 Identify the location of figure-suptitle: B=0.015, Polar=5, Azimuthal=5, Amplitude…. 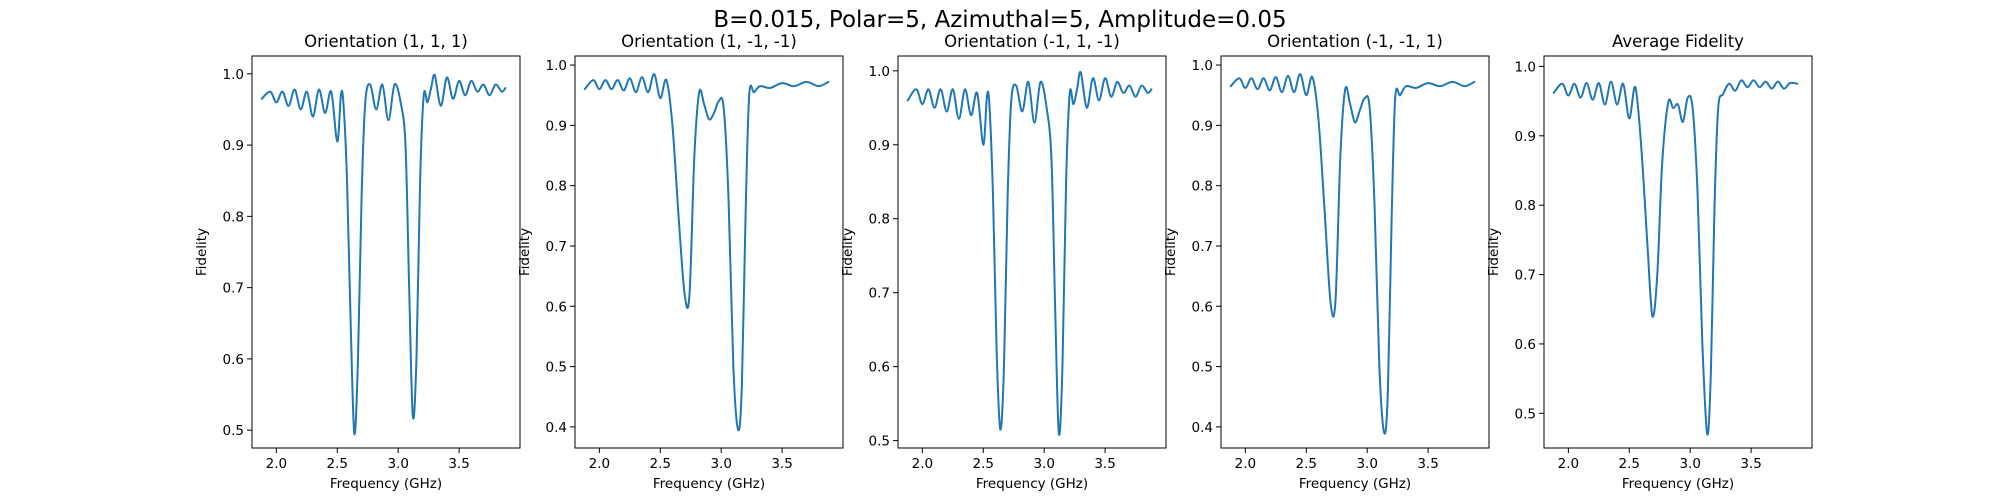
(999, 20).